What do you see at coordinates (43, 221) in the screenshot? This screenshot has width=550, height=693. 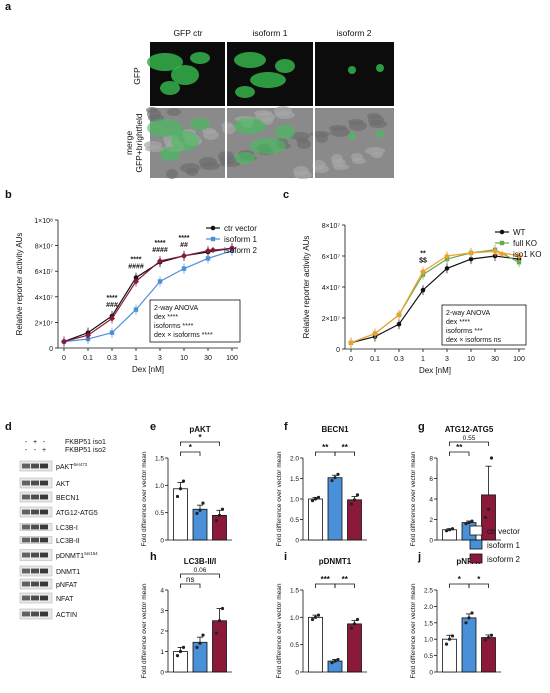 I see `y-tick-label: 1×10⁸` at bounding box center [43, 221].